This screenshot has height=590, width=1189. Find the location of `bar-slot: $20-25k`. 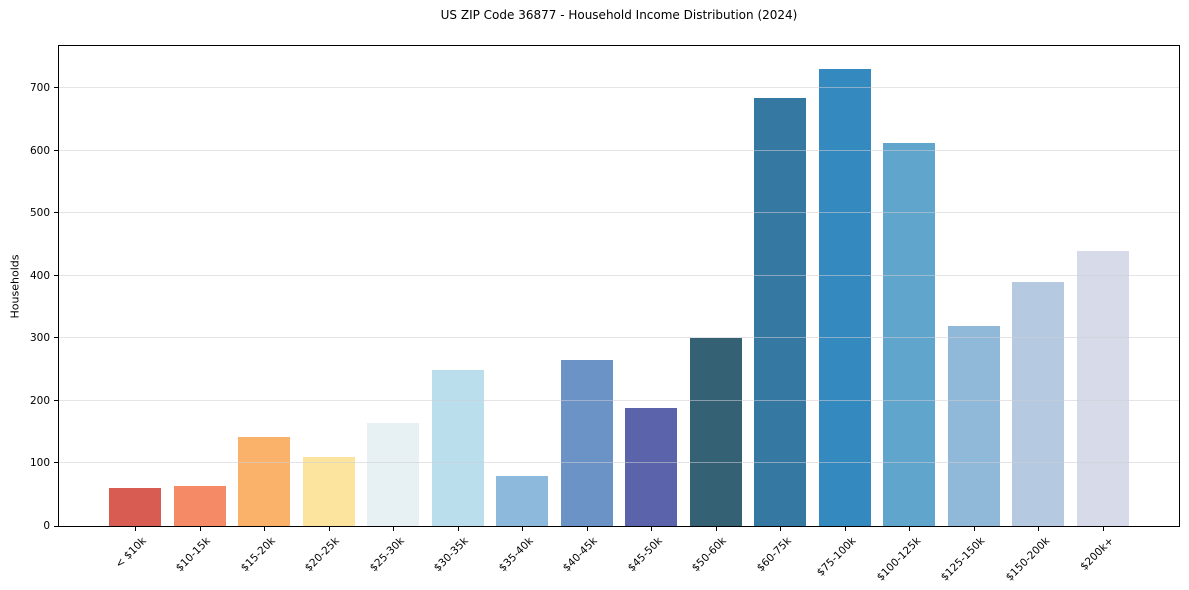

bar-slot: $20-25k is located at coordinates (329, 310).